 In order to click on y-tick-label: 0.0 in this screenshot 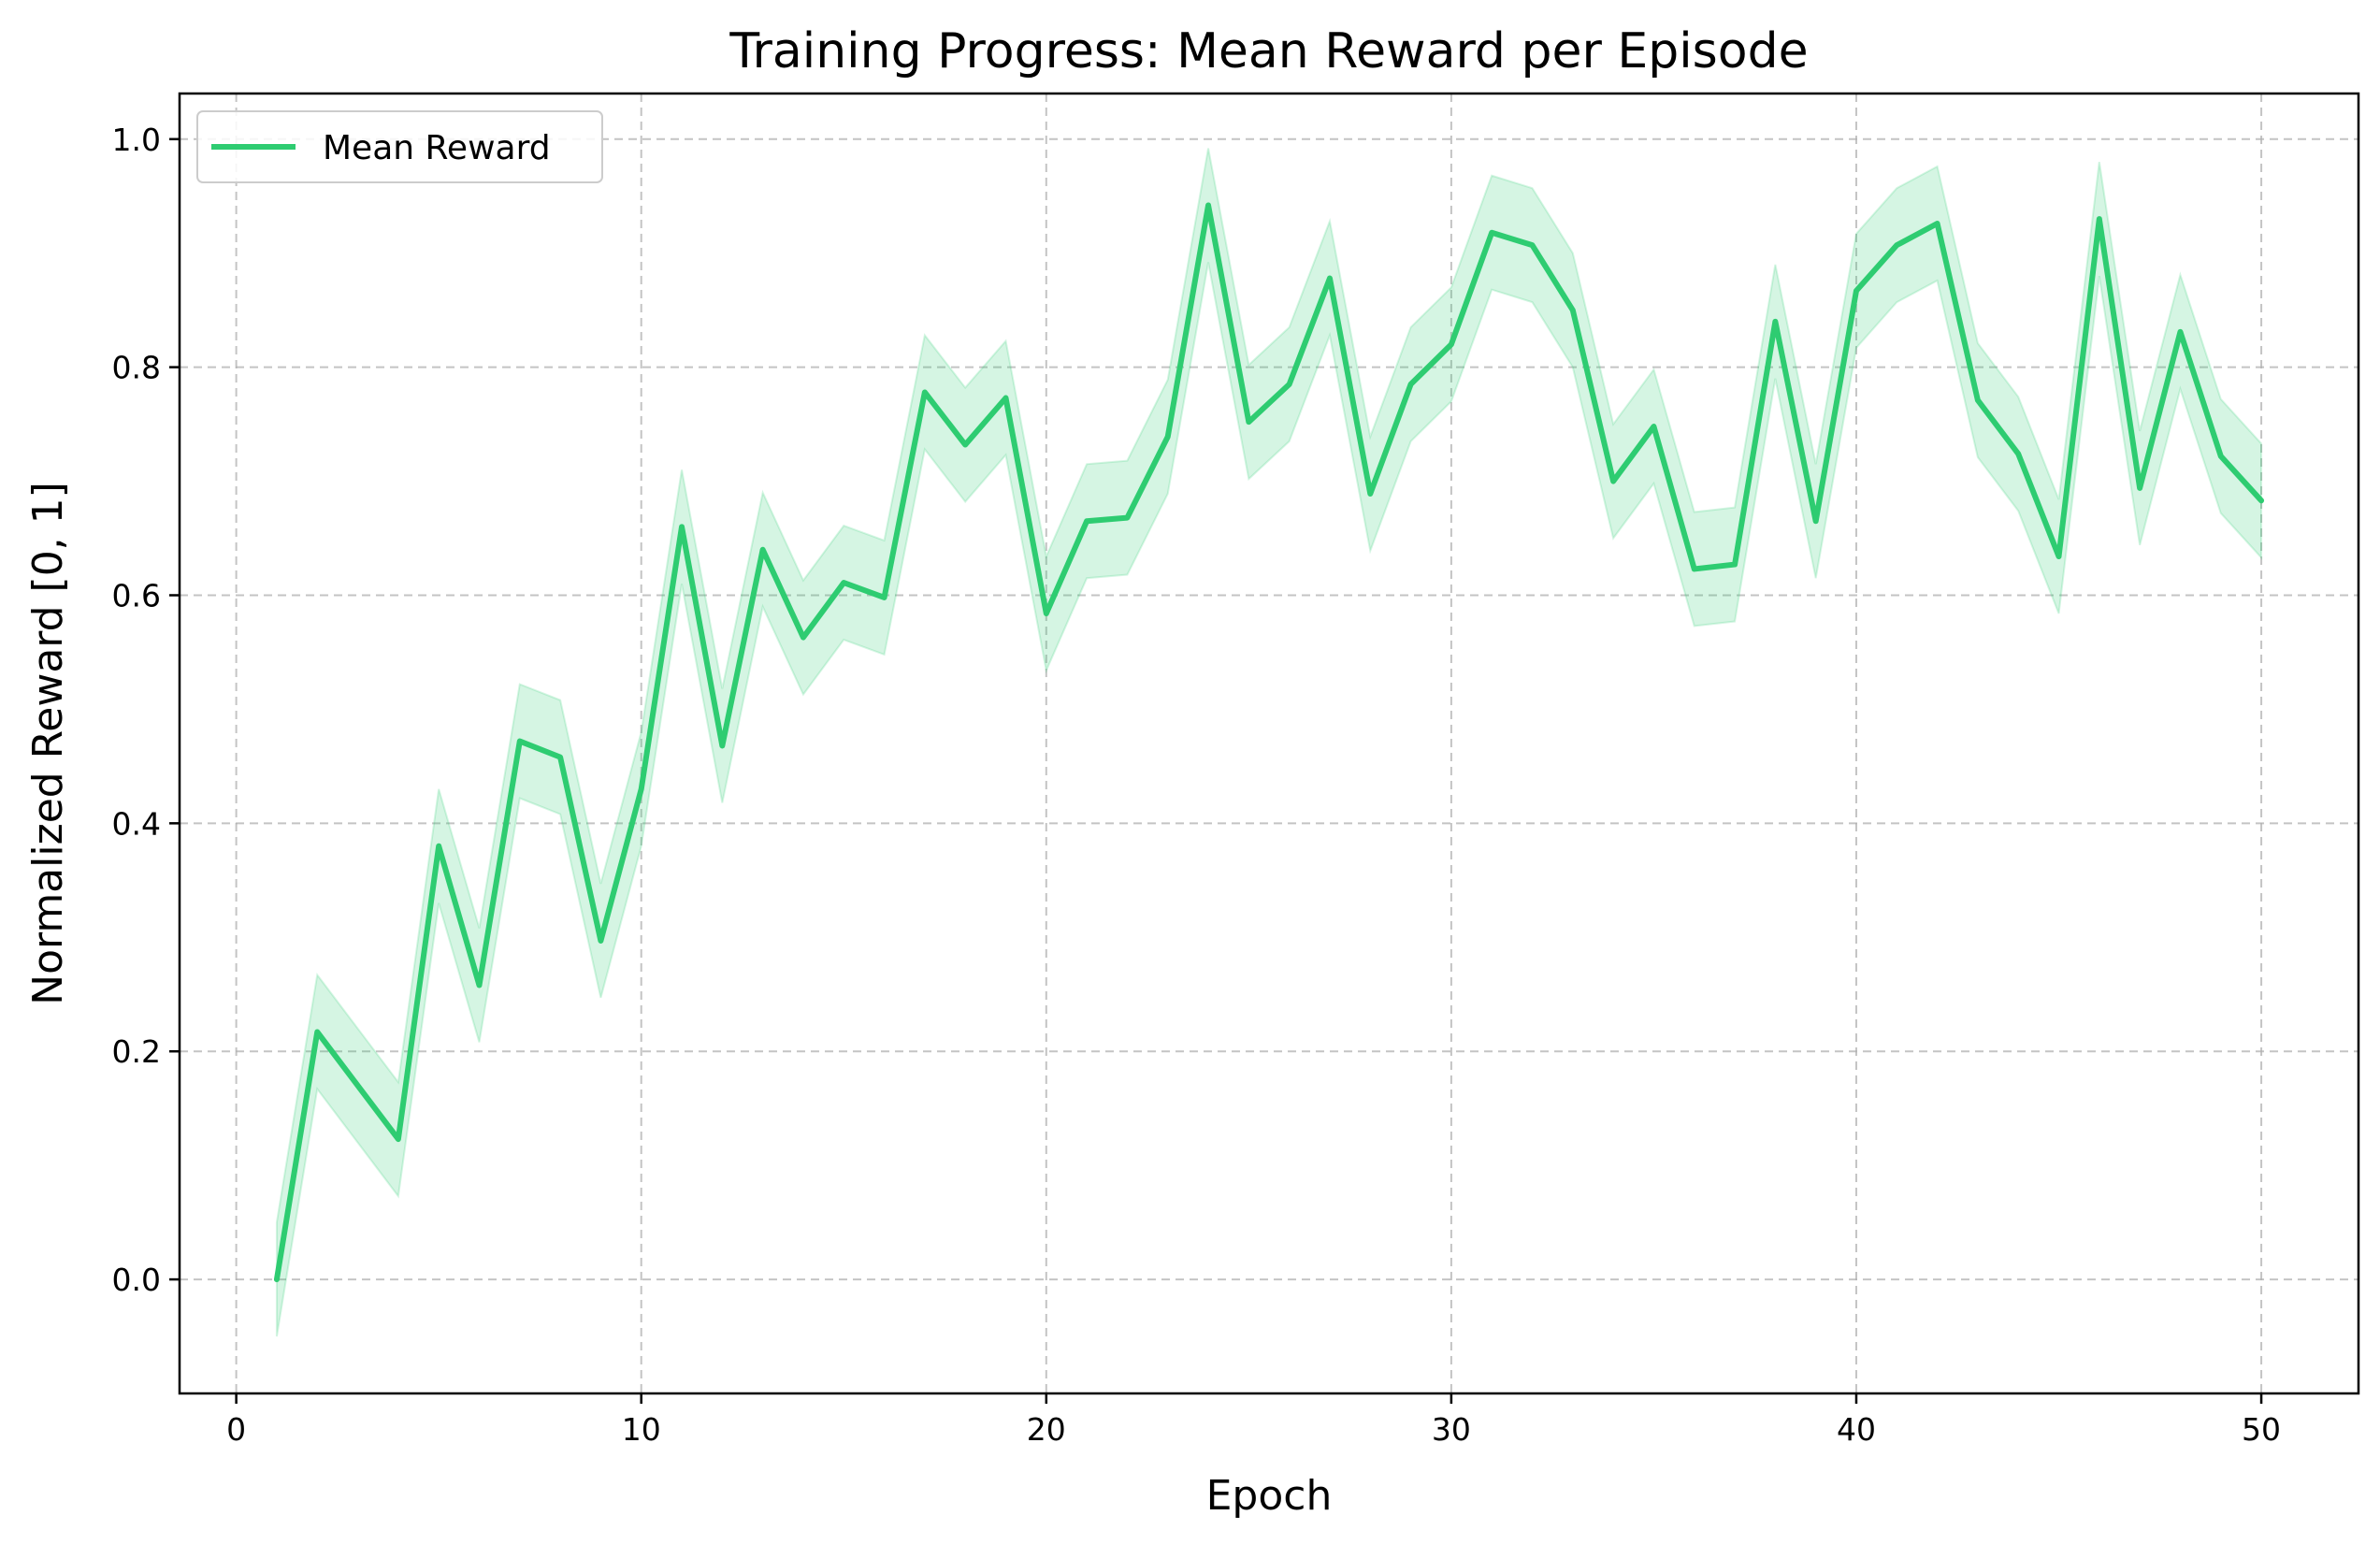, I will do `click(136, 1280)`.